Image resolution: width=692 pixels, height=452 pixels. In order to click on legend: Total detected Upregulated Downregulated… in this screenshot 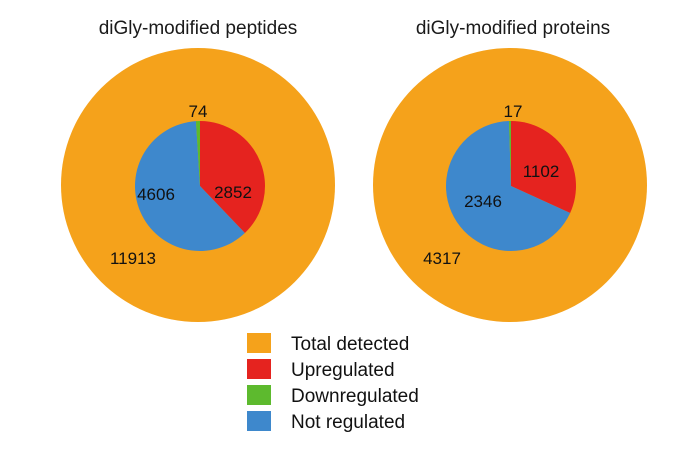, I will do `click(333, 383)`.